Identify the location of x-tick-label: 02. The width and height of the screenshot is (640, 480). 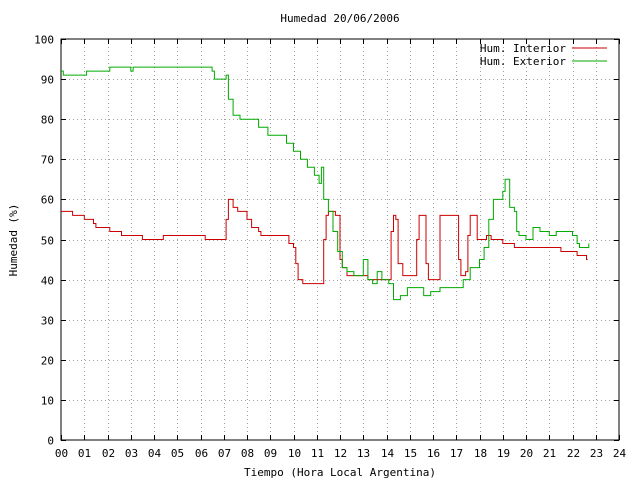
(108, 453).